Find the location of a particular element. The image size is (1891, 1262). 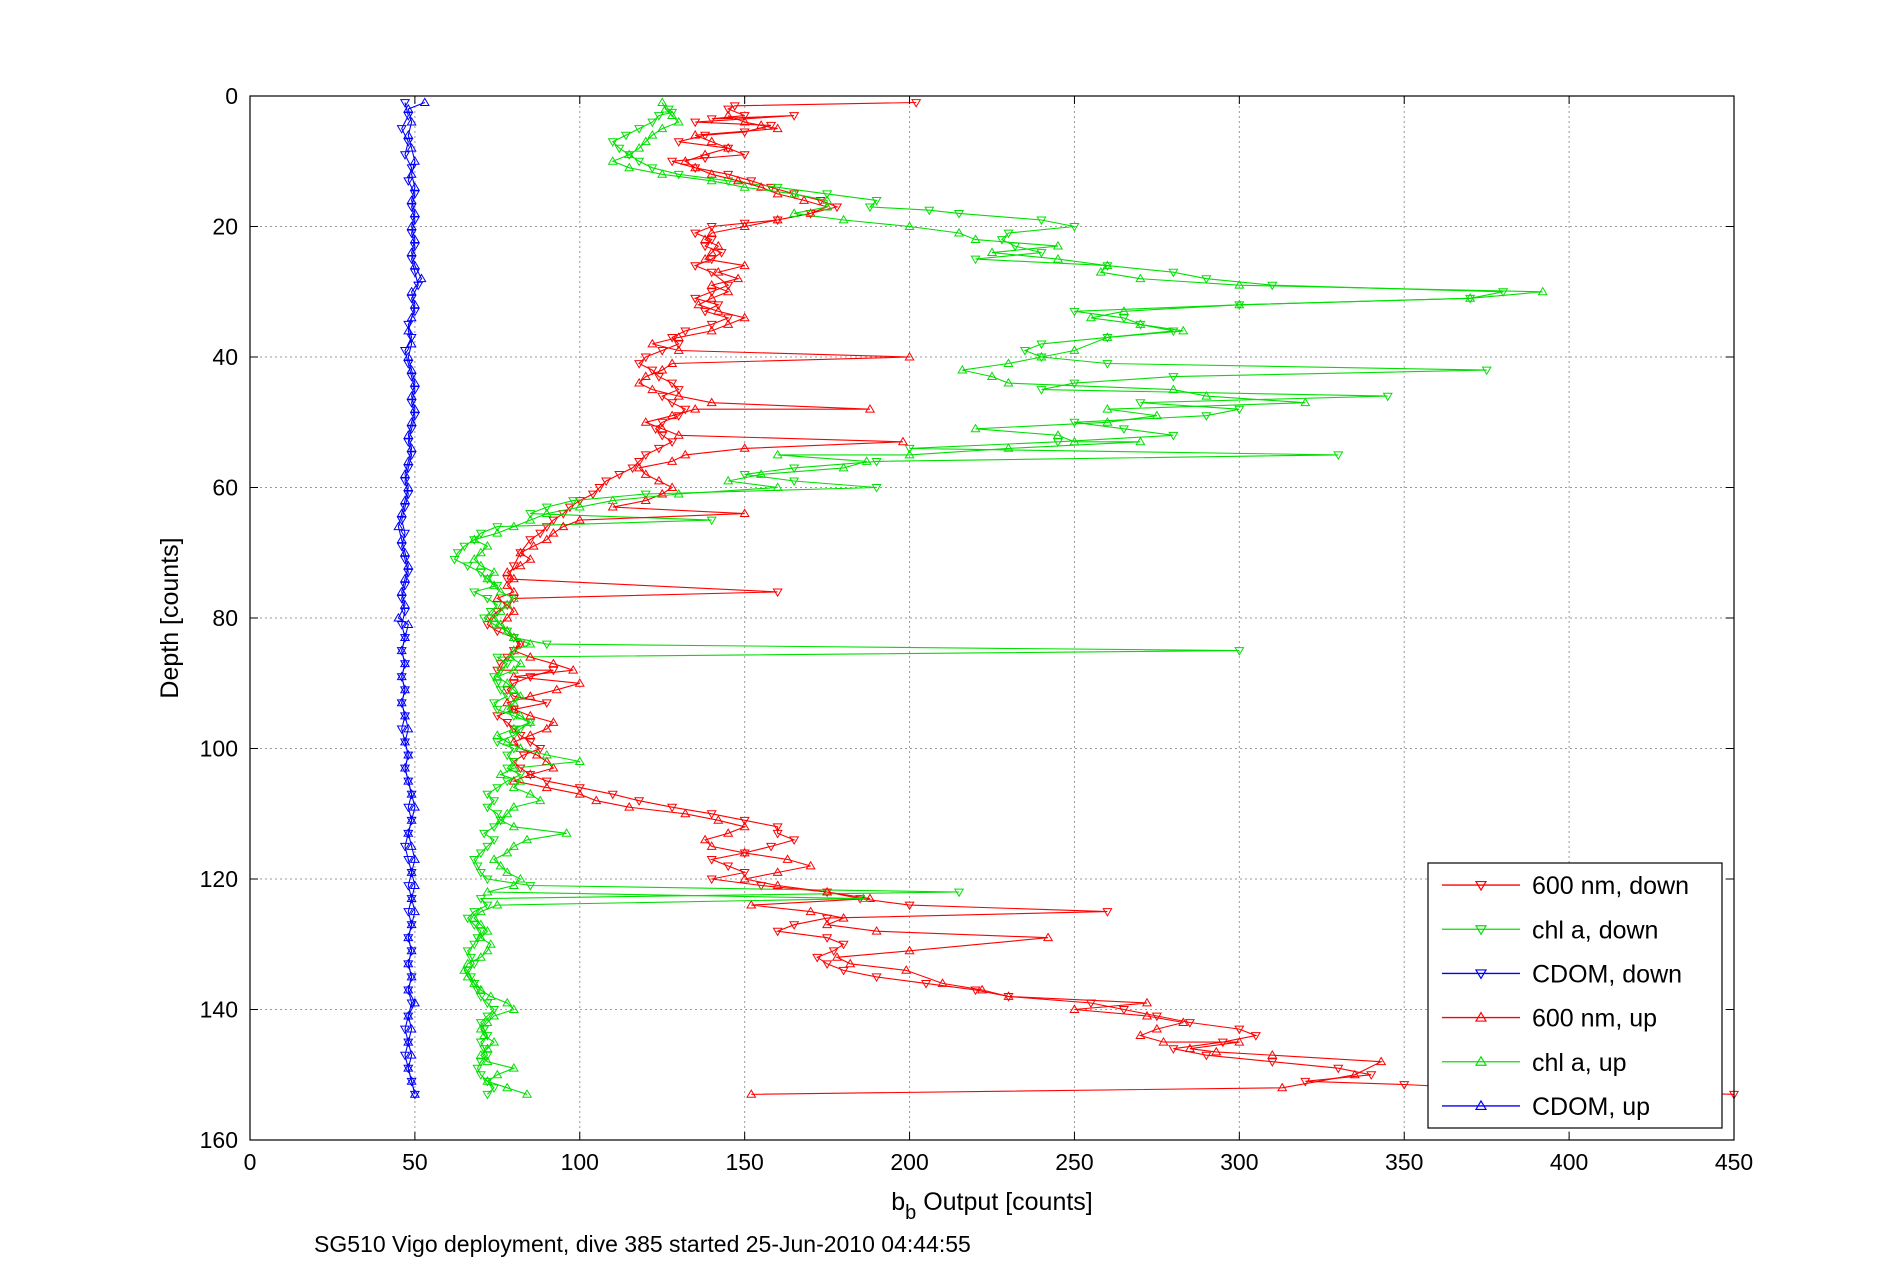

legend-label: CDOM, up is located at coordinates (1591, 1107).